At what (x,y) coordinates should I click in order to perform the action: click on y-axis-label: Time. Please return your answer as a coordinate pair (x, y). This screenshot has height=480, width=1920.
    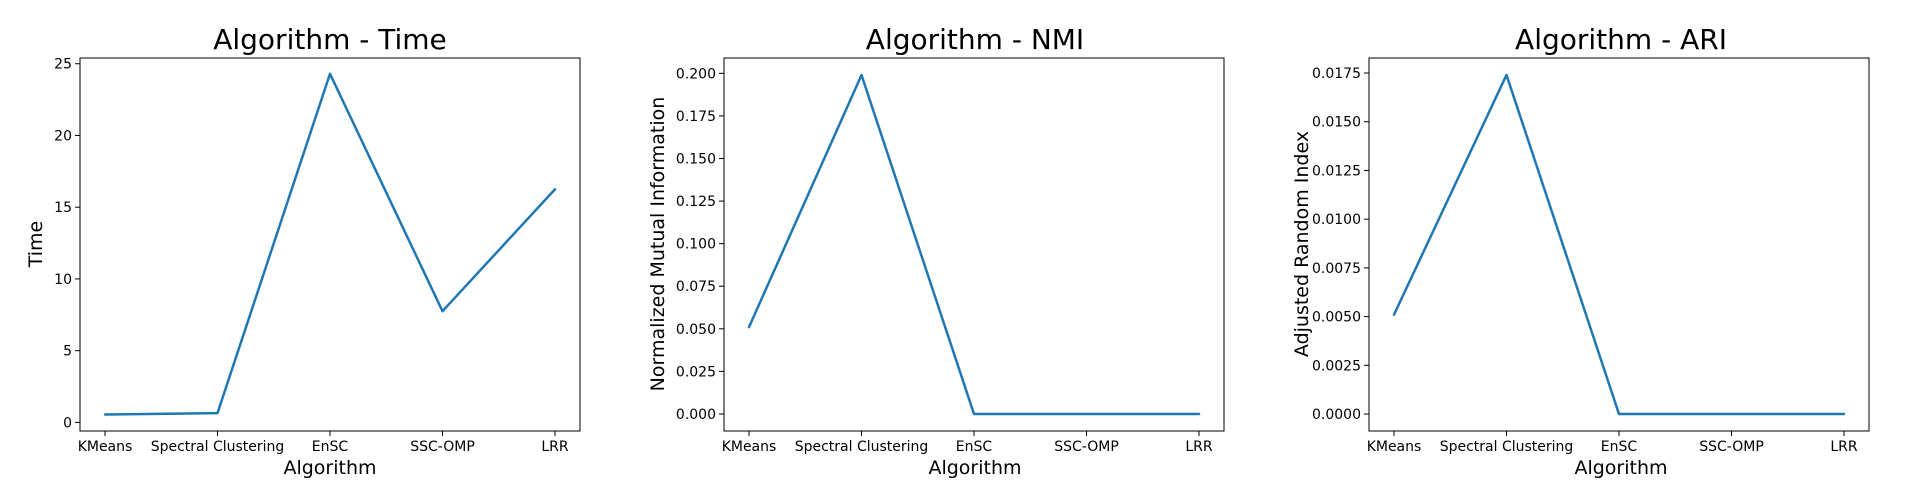
    Looking at the image, I should click on (36, 245).